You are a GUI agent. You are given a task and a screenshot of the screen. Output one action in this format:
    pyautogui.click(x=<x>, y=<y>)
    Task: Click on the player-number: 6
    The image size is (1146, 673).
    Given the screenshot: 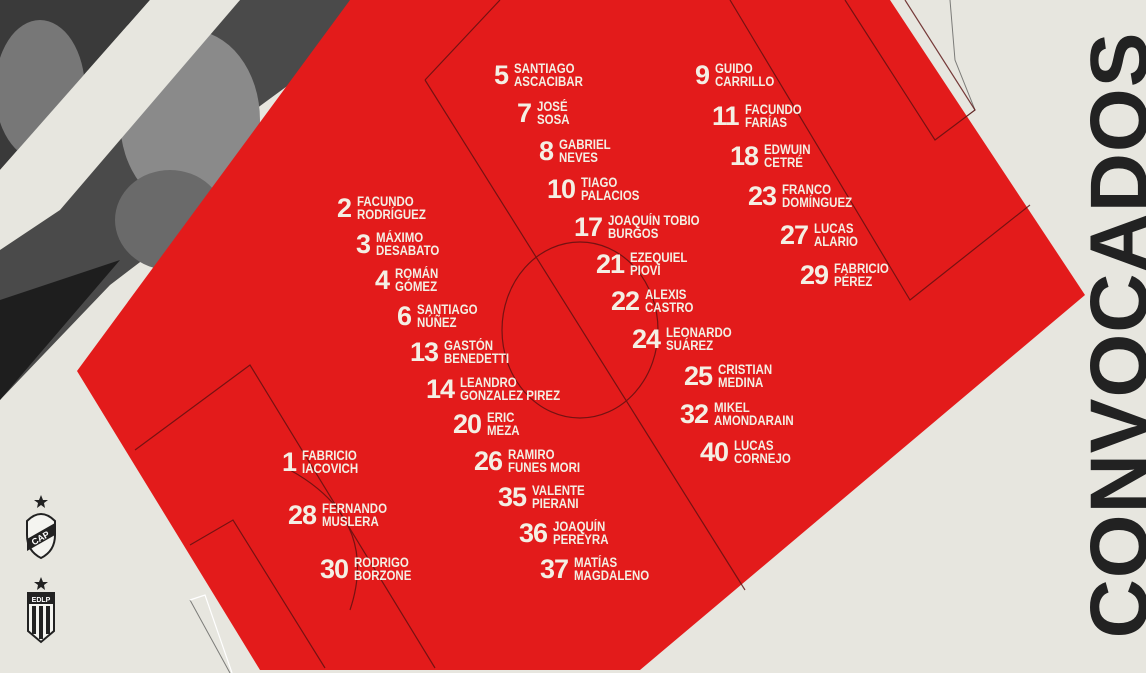 What is the action you would take?
    pyautogui.click(x=404, y=315)
    